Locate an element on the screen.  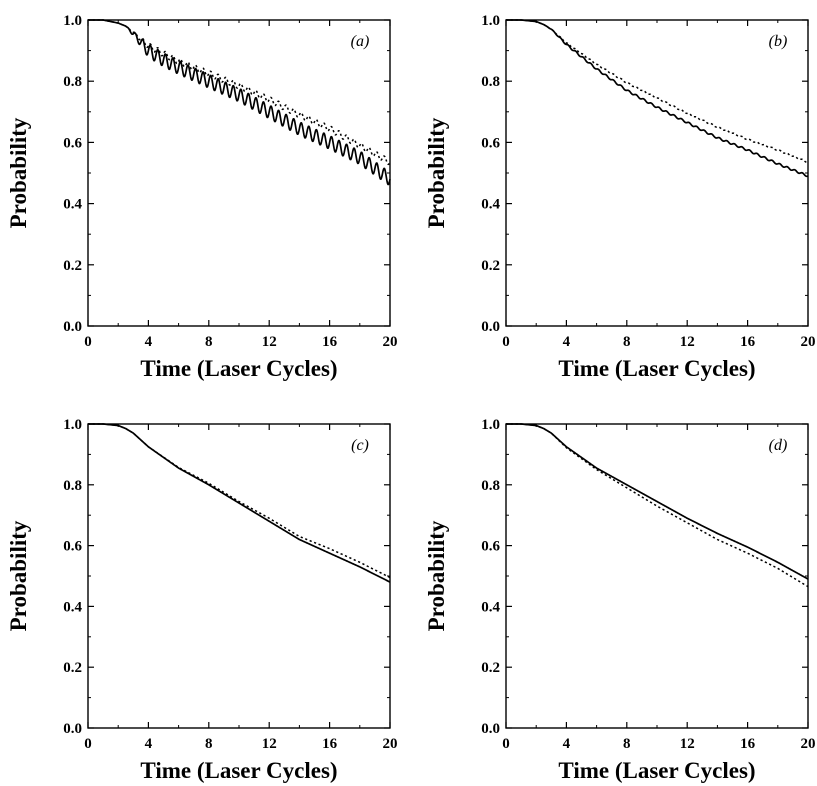
panel-label: (c) is located at coordinates (360, 445).